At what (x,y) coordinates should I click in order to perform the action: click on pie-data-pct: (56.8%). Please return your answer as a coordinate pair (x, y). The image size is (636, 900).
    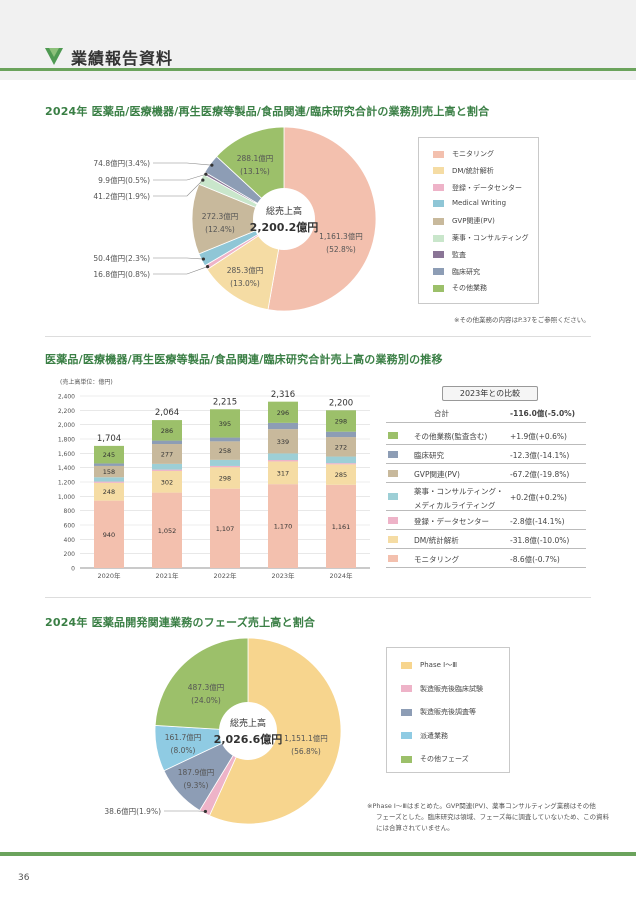
    Looking at the image, I should click on (306, 751).